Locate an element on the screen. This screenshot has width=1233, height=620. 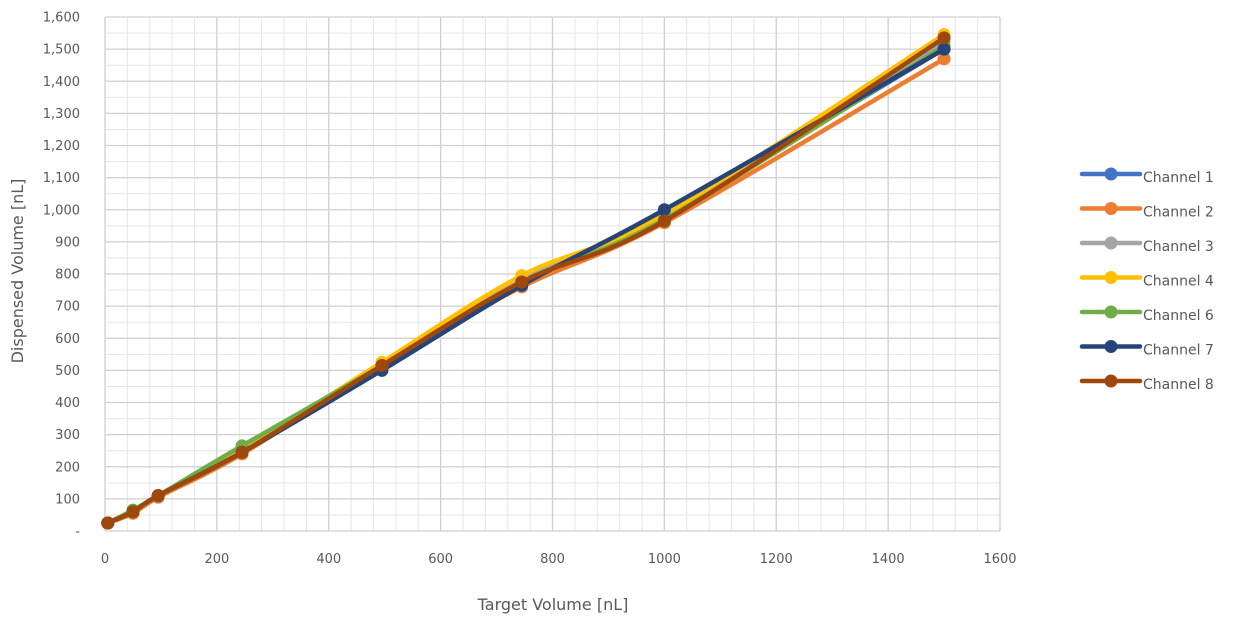
x-tick-label: 200 is located at coordinates (216, 559).